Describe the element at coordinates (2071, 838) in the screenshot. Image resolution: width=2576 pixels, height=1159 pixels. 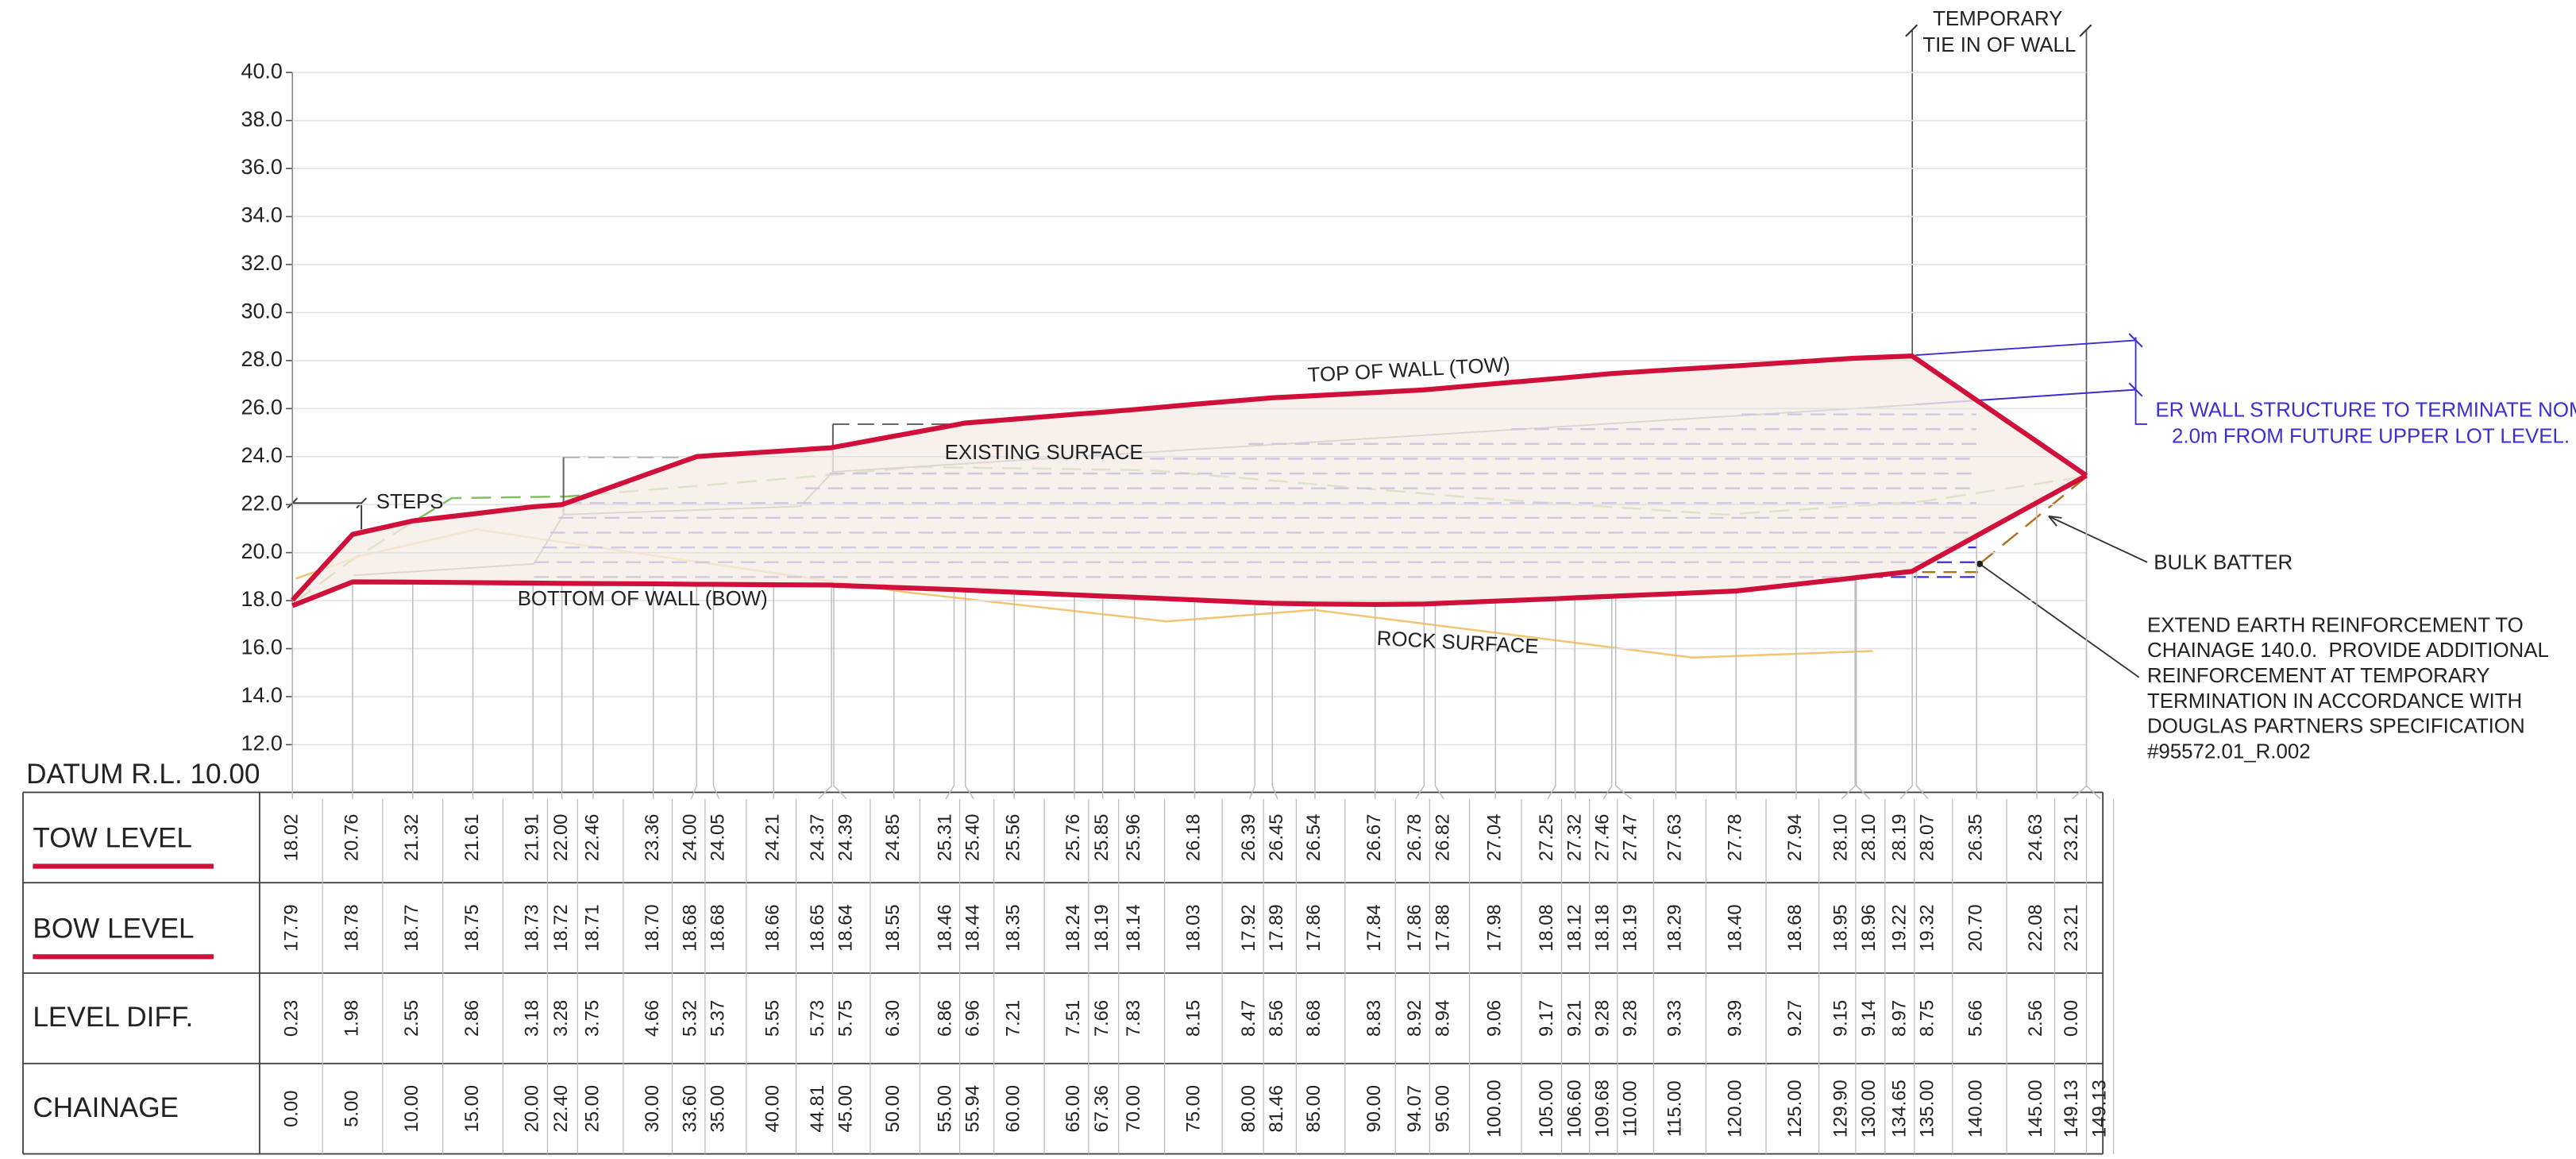
I see `table-cell: 23.21` at that location.